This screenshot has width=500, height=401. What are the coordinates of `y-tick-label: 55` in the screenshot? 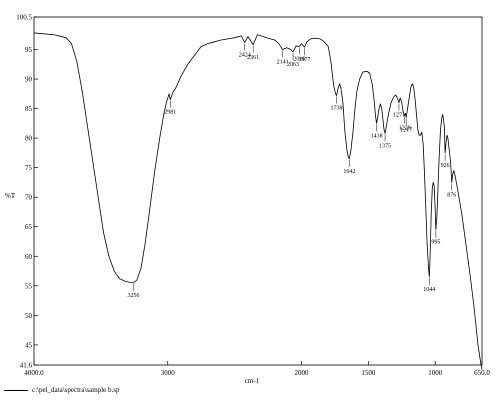 It's located at (29, 286).